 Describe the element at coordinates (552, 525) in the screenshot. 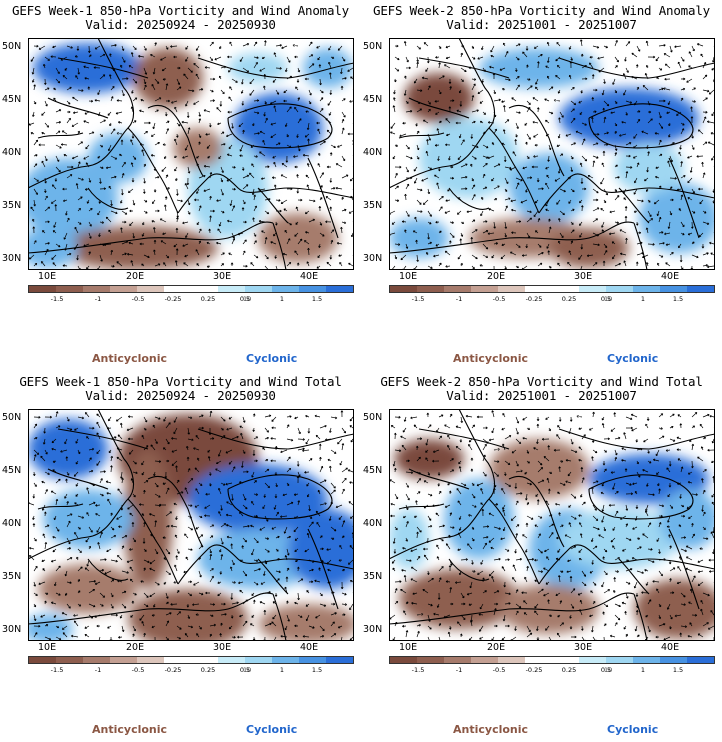

I see `vorticity-map` at that location.